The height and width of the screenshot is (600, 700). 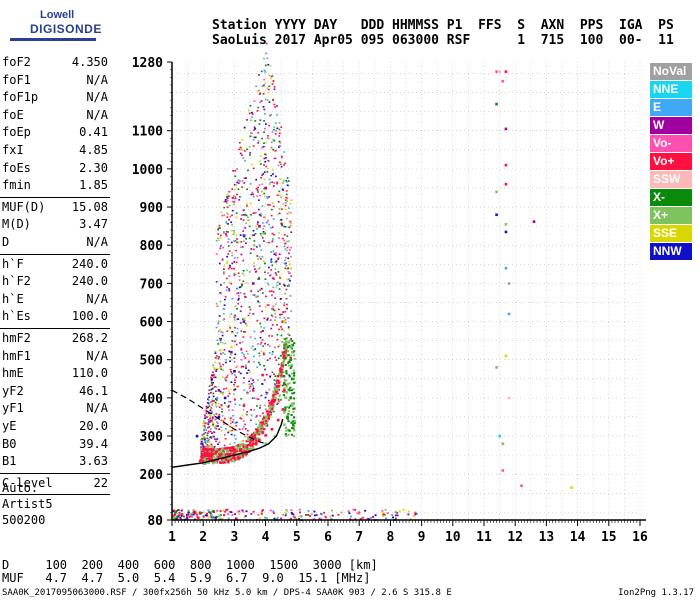 What do you see at coordinates (24, 206) in the screenshot?
I see `param-name: MUF(D)` at bounding box center [24, 206].